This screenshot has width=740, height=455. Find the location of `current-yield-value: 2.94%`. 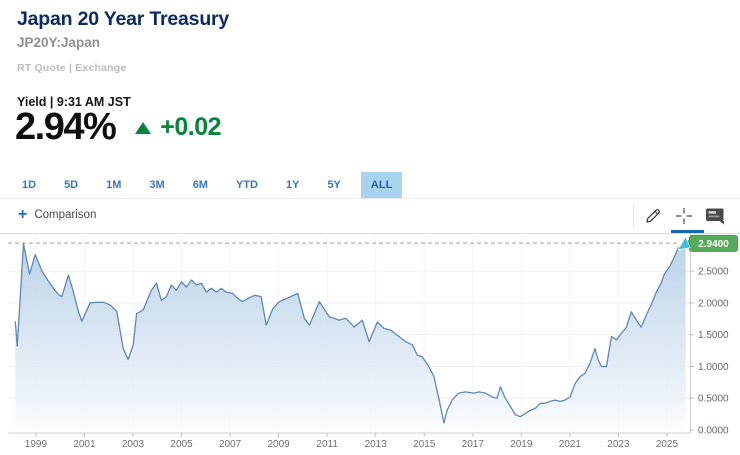

current-yield-value: 2.94% is located at coordinates (66, 127).